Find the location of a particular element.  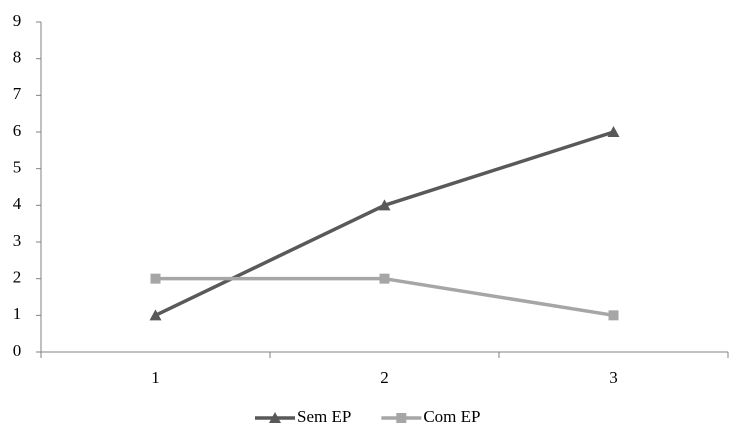

y-tick-label: 3 is located at coordinates (17, 240).